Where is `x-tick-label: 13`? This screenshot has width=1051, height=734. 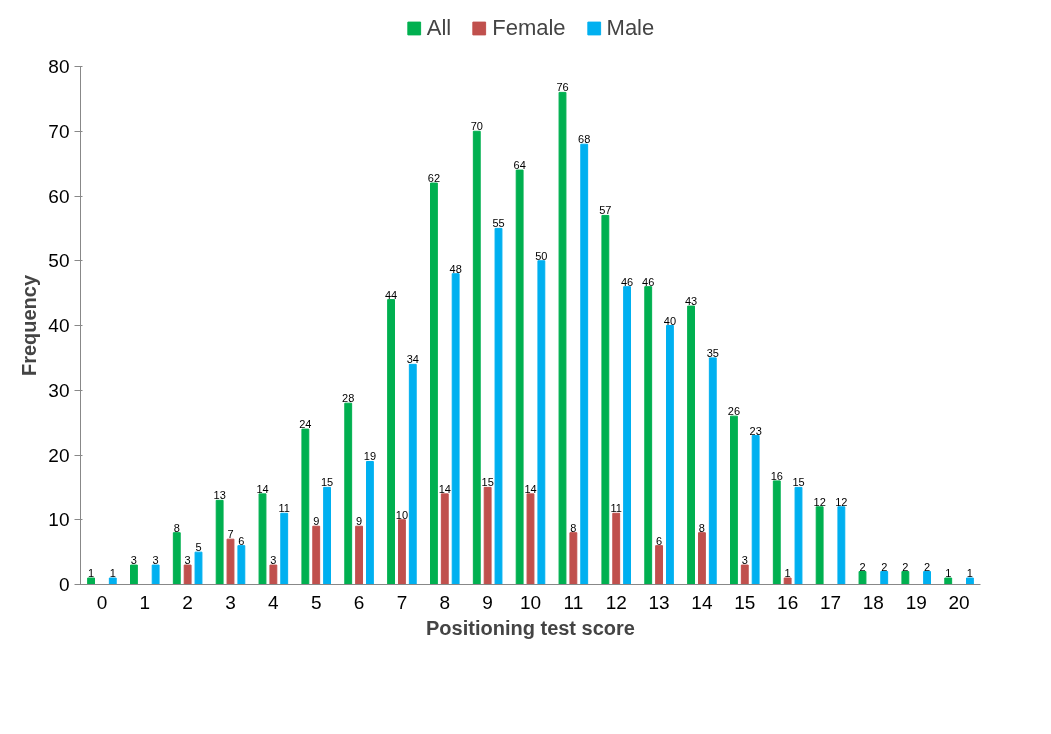
x-tick-label: 13 is located at coordinates (659, 602).